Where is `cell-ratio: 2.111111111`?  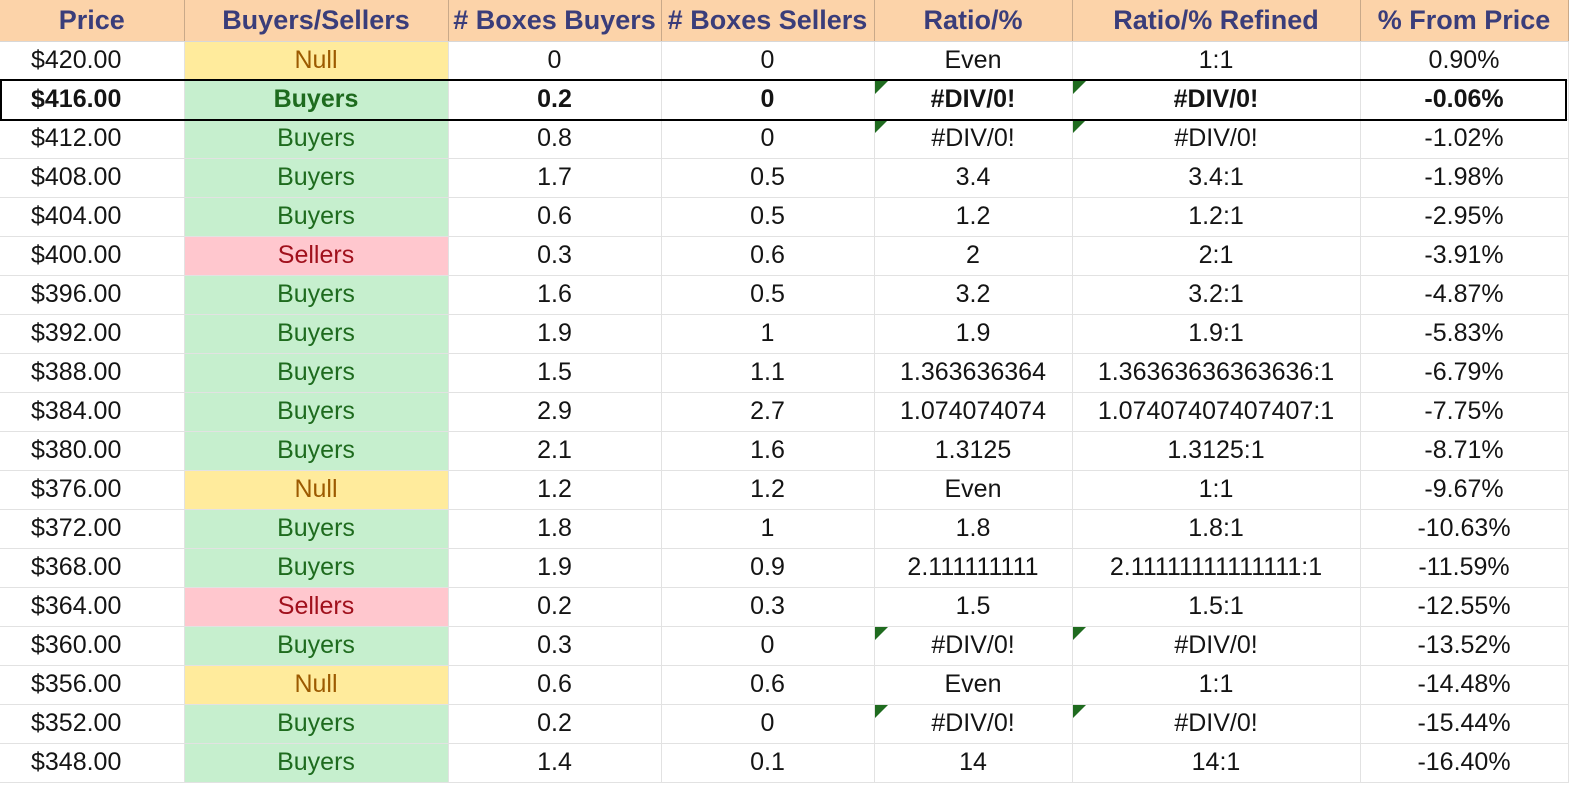 cell-ratio: 2.111111111 is located at coordinates (973, 568).